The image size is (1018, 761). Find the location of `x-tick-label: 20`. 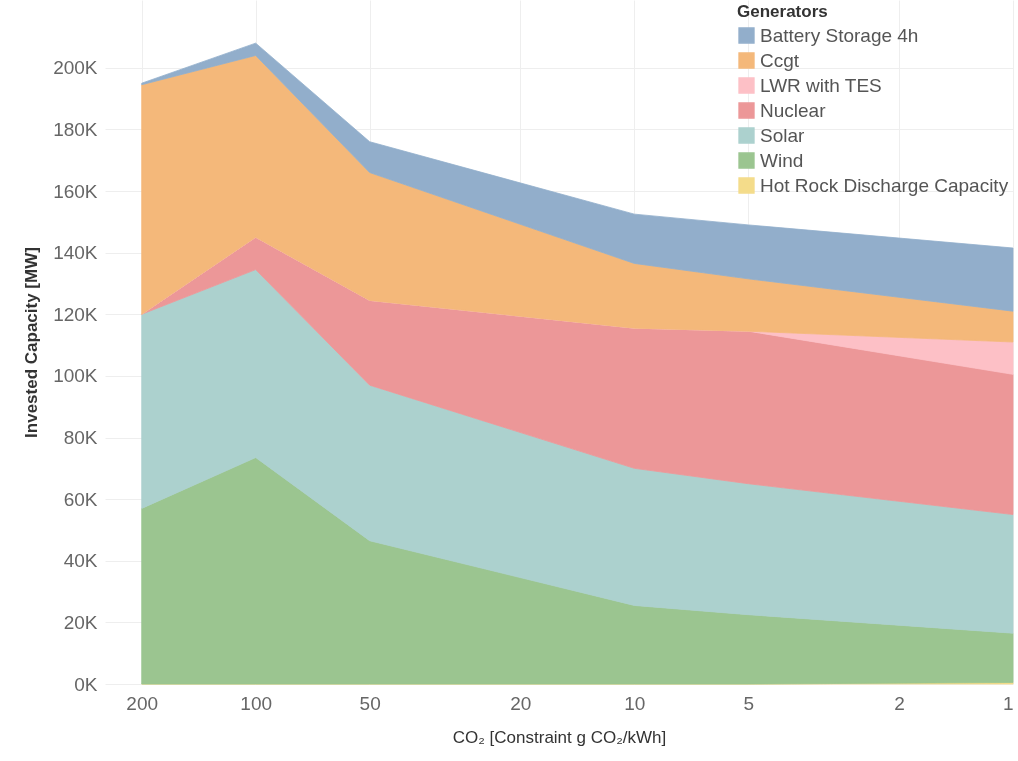

x-tick-label: 20 is located at coordinates (521, 703).